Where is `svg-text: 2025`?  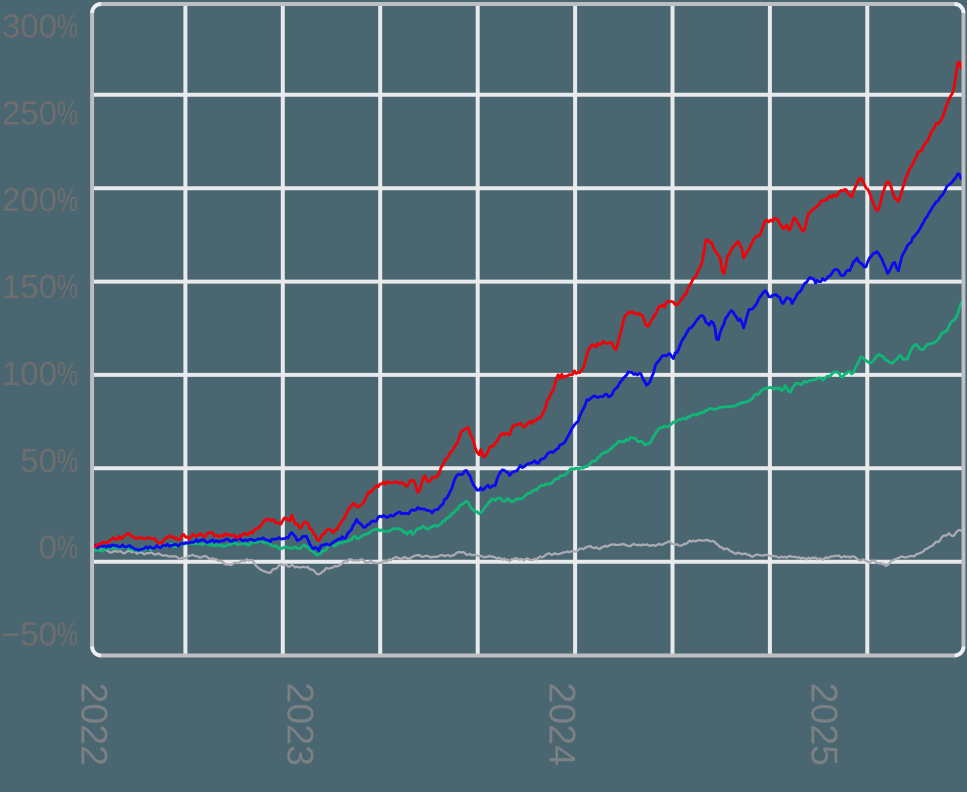
svg-text: 2025 is located at coordinates (825, 724).